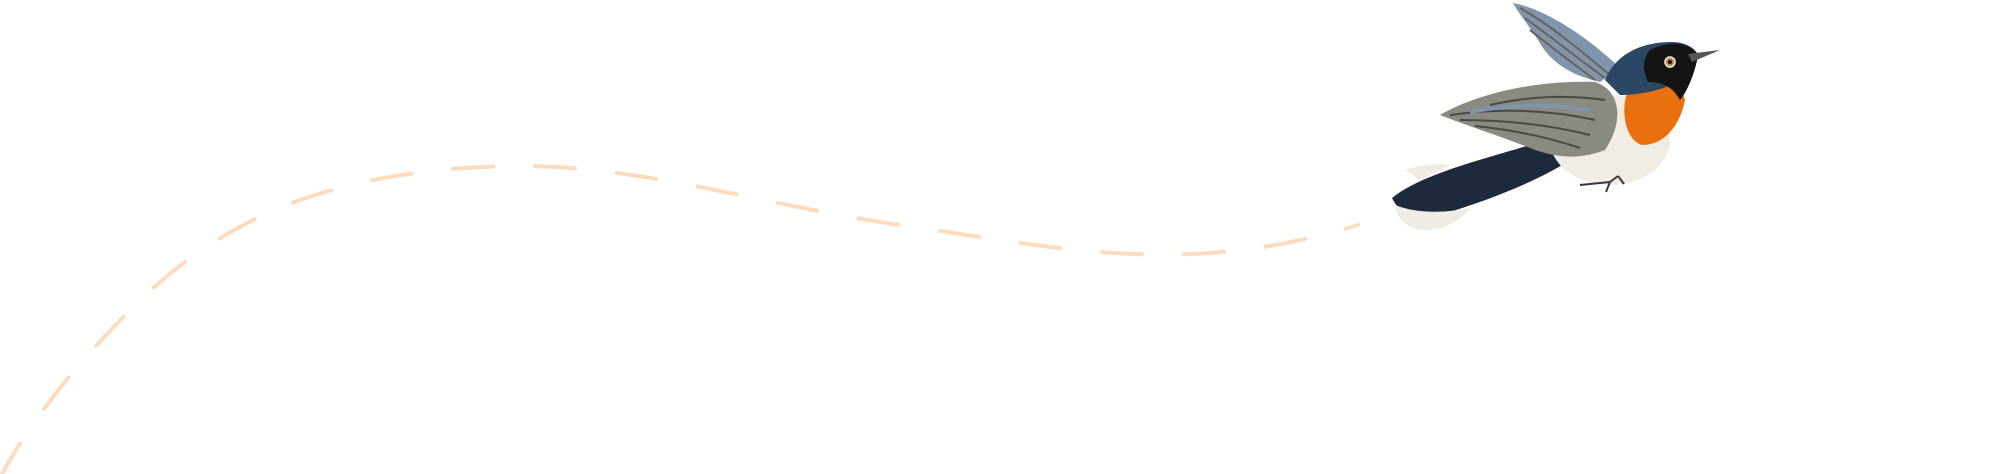  What do you see at coordinates (1670, 62) in the screenshot?
I see `pupil` at bounding box center [1670, 62].